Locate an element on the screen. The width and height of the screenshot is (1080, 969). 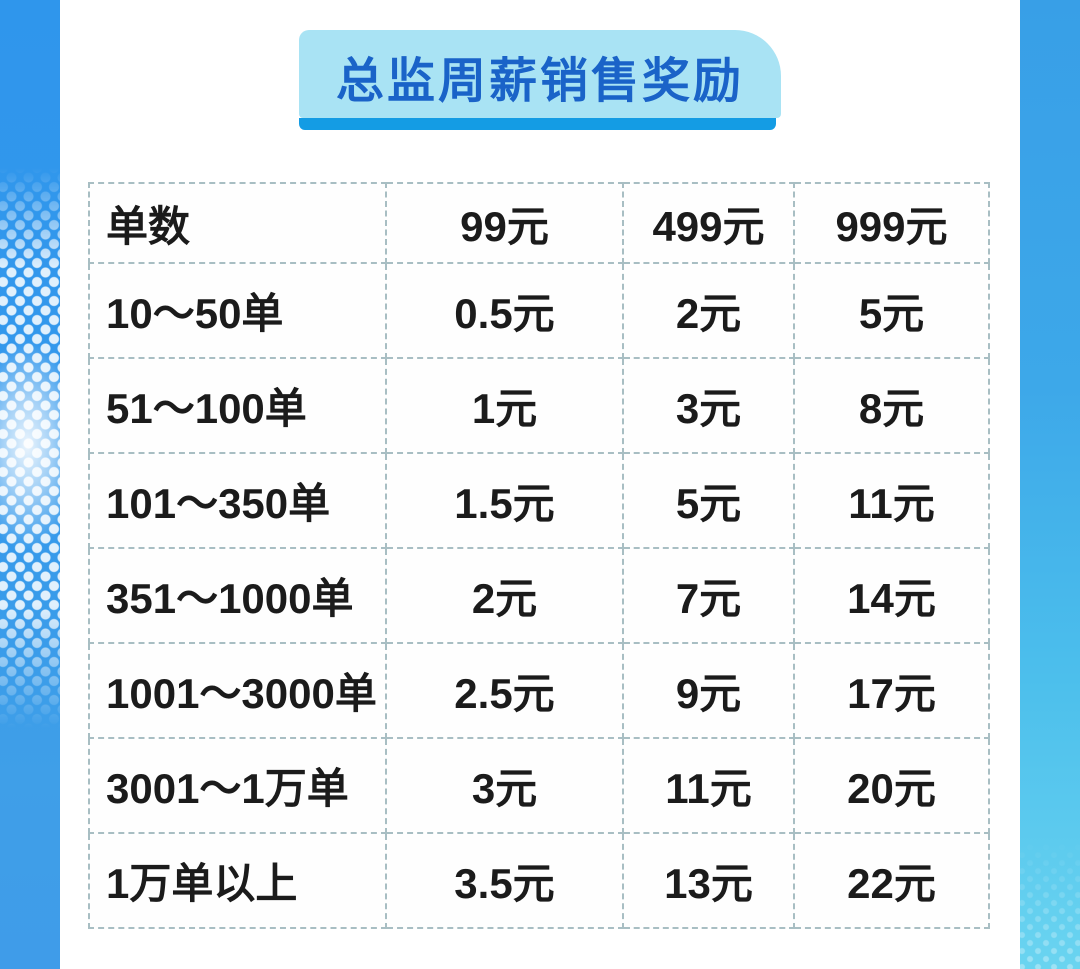
row-label-cell: 351～1000单 is located at coordinates (237, 595).